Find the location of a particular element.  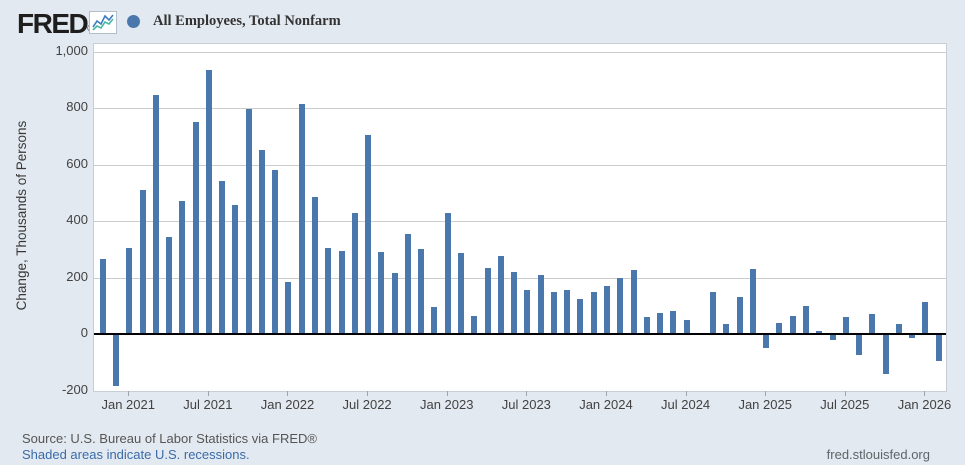

bar-jun-2021 is located at coordinates (195, 228).